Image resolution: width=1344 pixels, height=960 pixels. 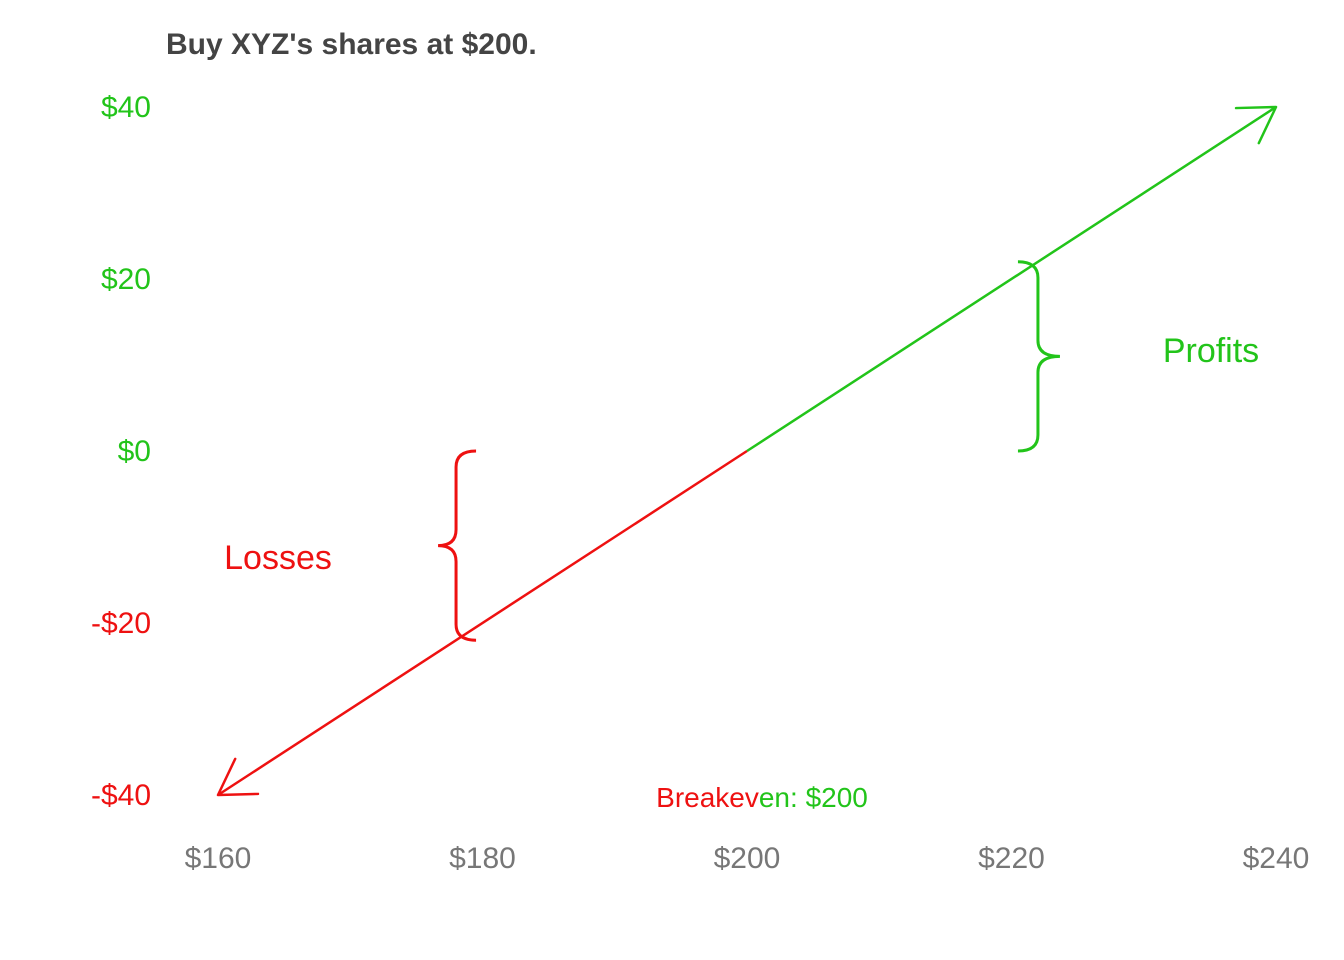 What do you see at coordinates (351, 44) in the screenshot?
I see `chart-title: Buy XYZ's shares at $200.` at bounding box center [351, 44].